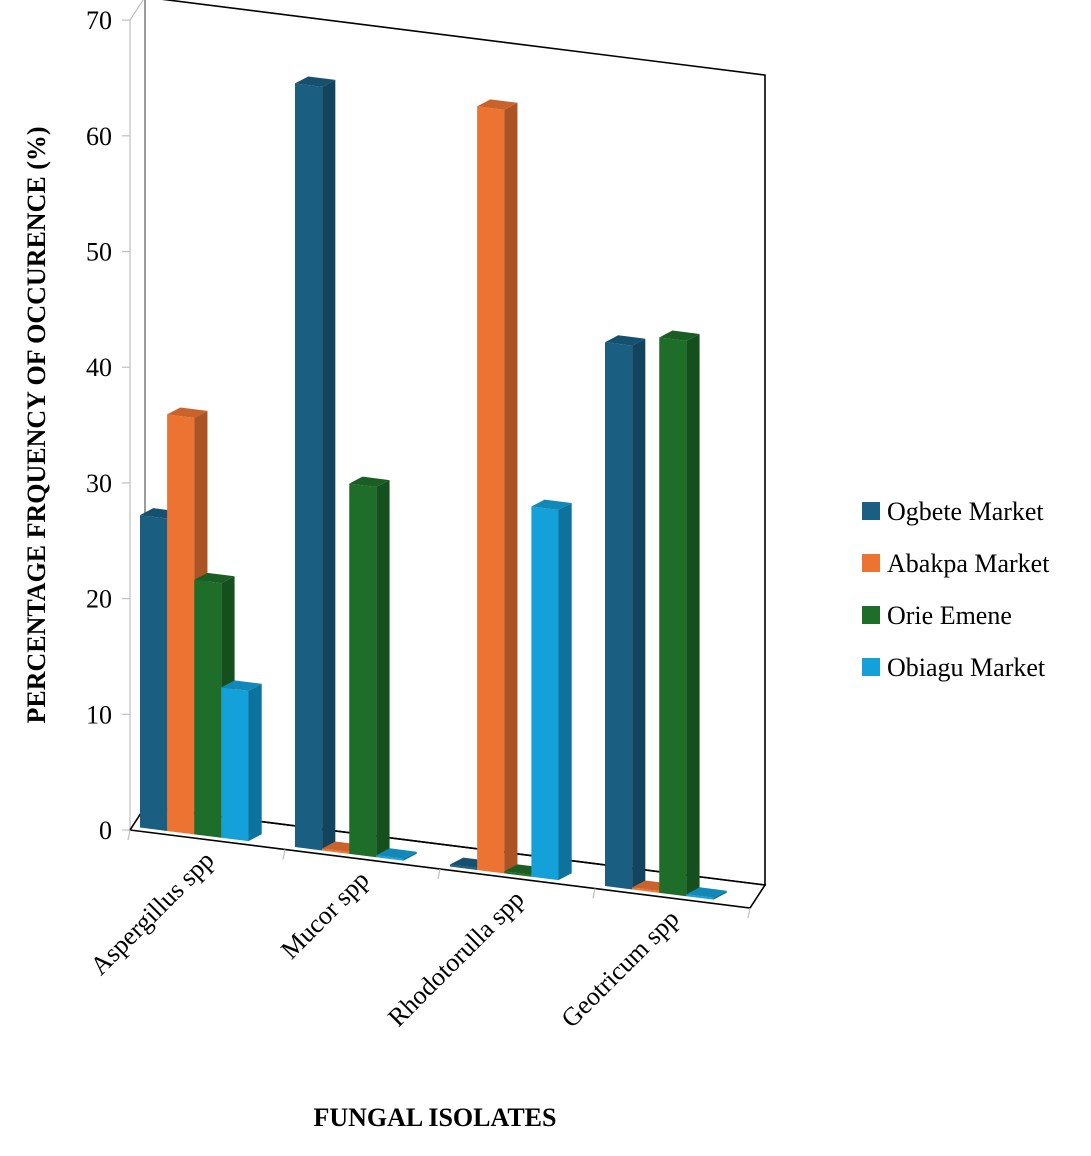 This screenshot has height=1156, width=1091. Describe the element at coordinates (619, 968) in the screenshot. I see `x-tick-label: Geotricum spp` at that location.